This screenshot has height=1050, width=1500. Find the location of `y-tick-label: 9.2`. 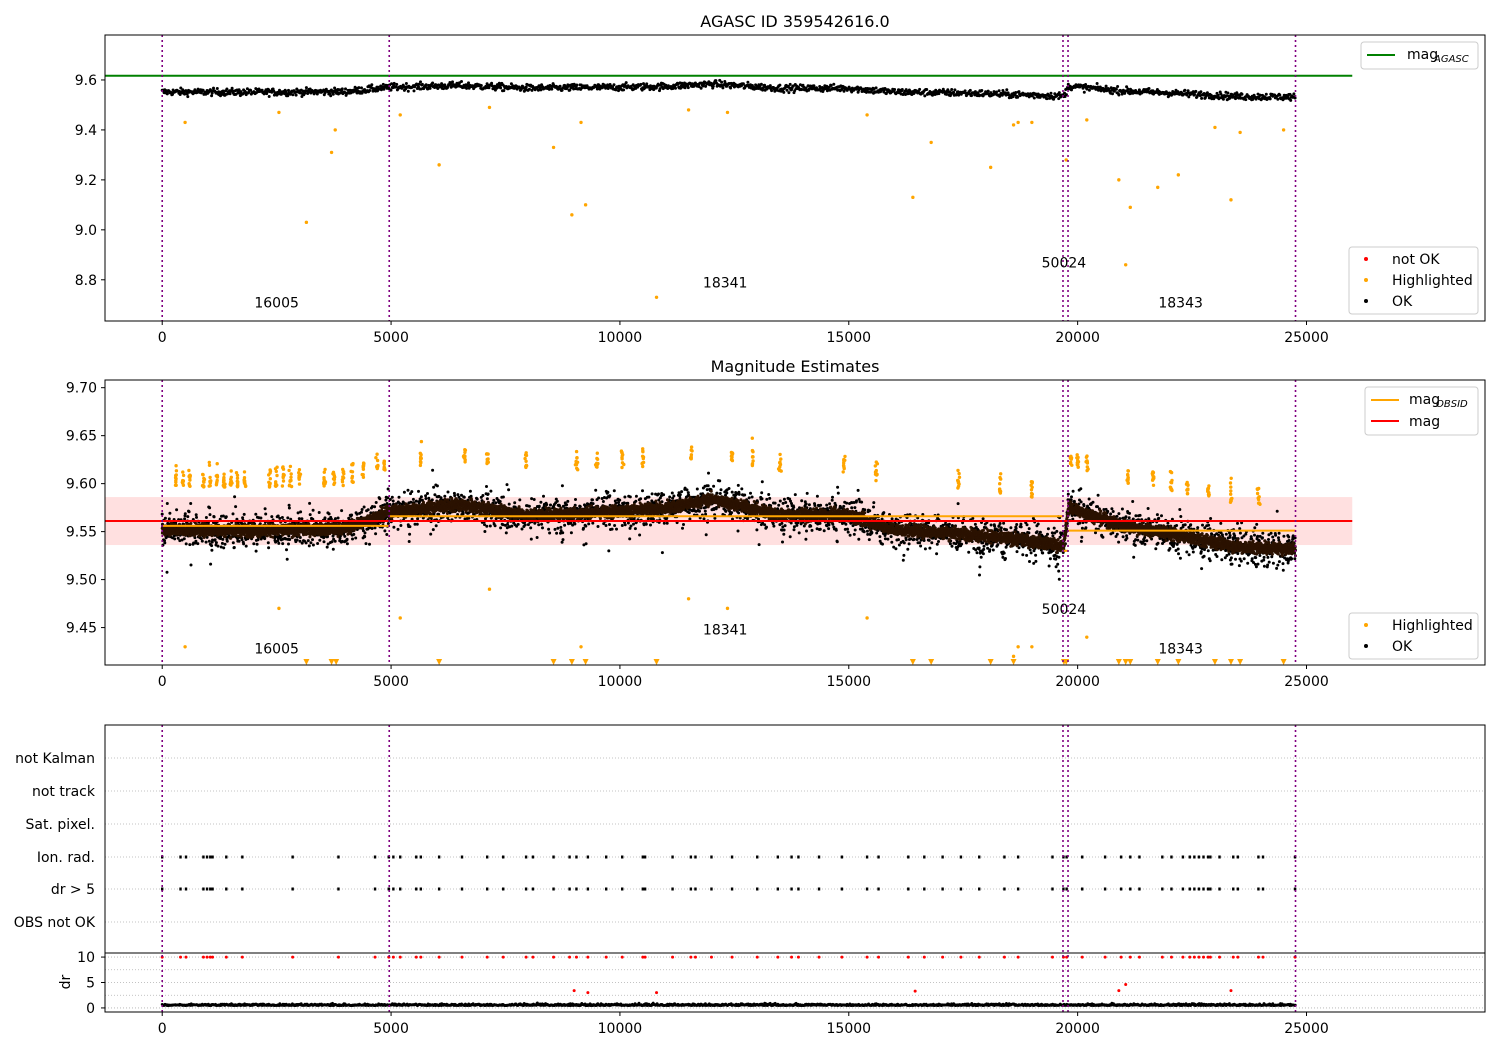

y-tick-label: 9.2 is located at coordinates (86, 181).